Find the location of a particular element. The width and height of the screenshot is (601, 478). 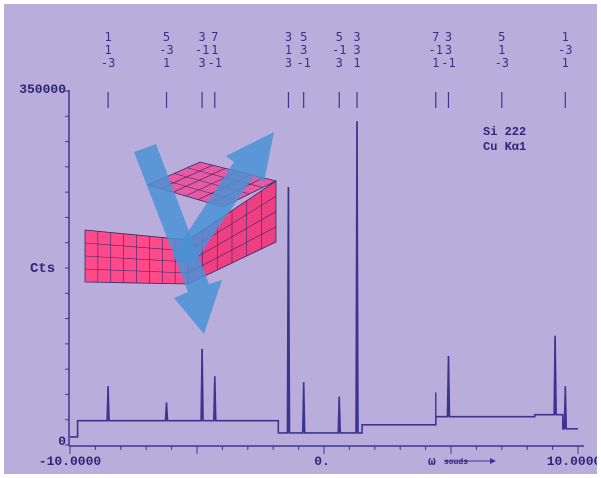

reflection-0-index-0: 1 is located at coordinates (107, 37).